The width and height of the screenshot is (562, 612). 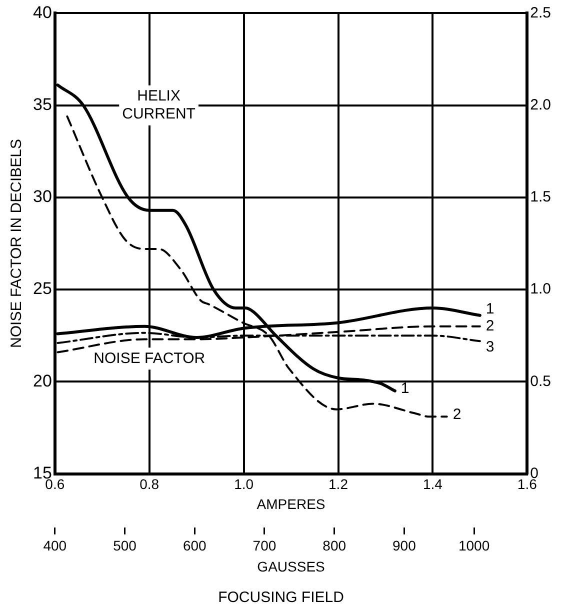 I want to click on y2-tick-label: 1.0, so click(x=541, y=289).